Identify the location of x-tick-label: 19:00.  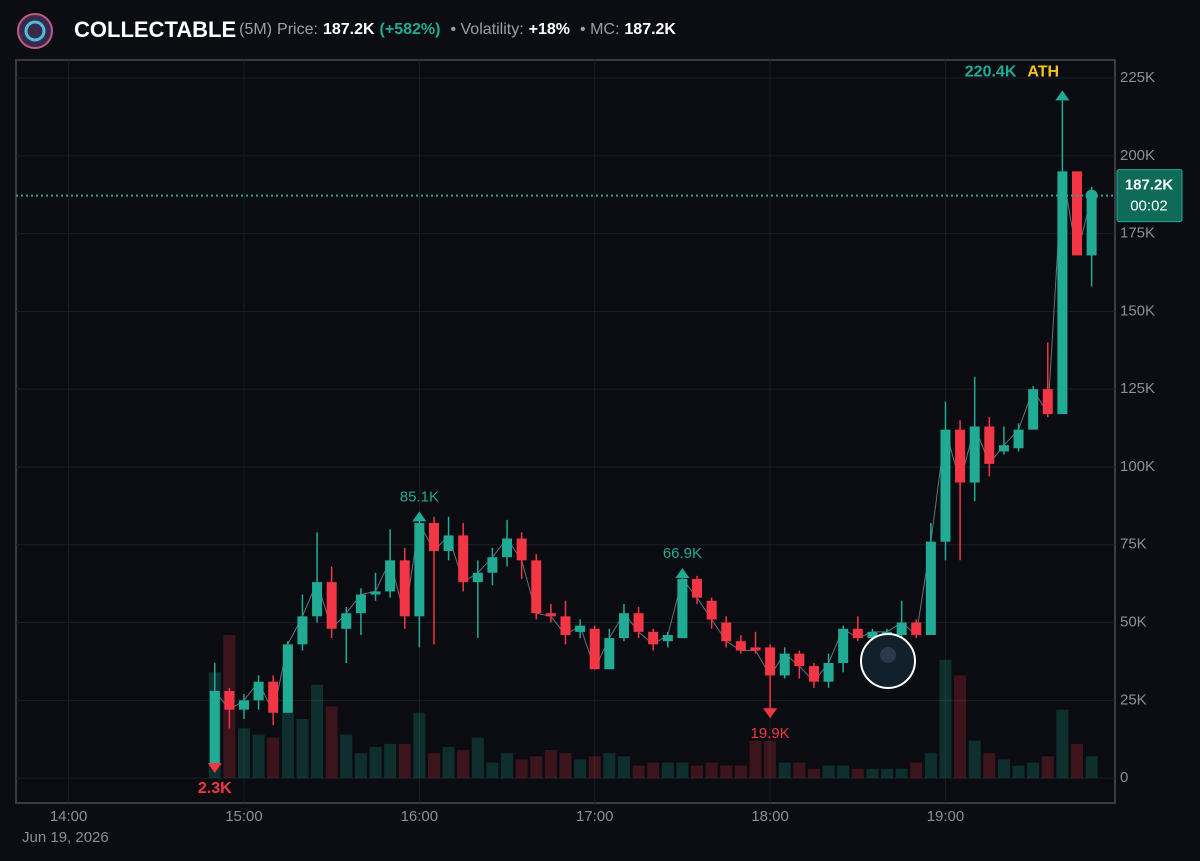
(946, 816).